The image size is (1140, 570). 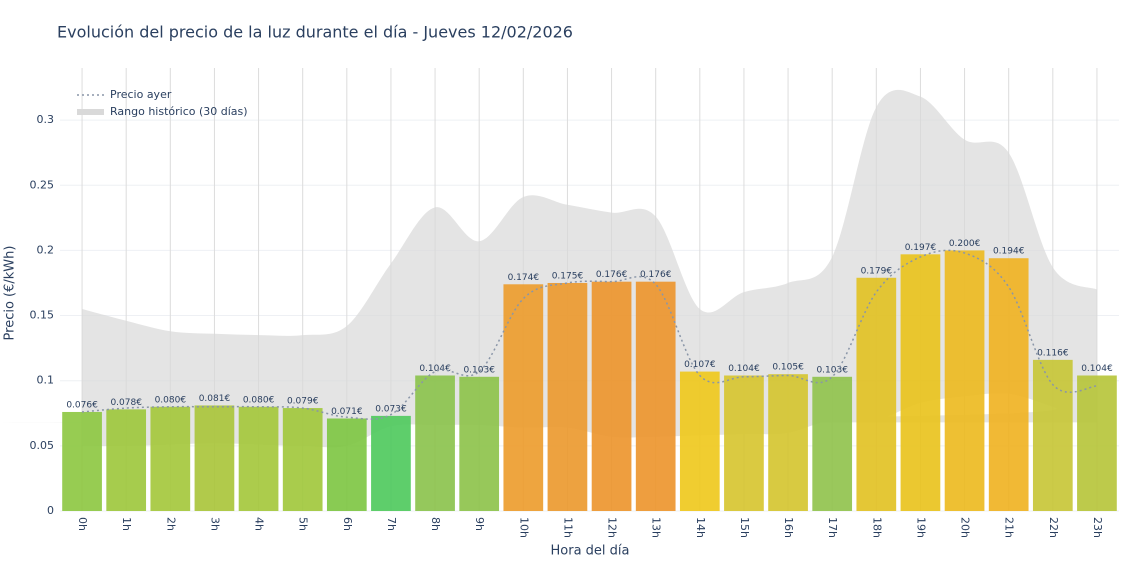 I want to click on x-tick-label: 15h, so click(x=744, y=527).